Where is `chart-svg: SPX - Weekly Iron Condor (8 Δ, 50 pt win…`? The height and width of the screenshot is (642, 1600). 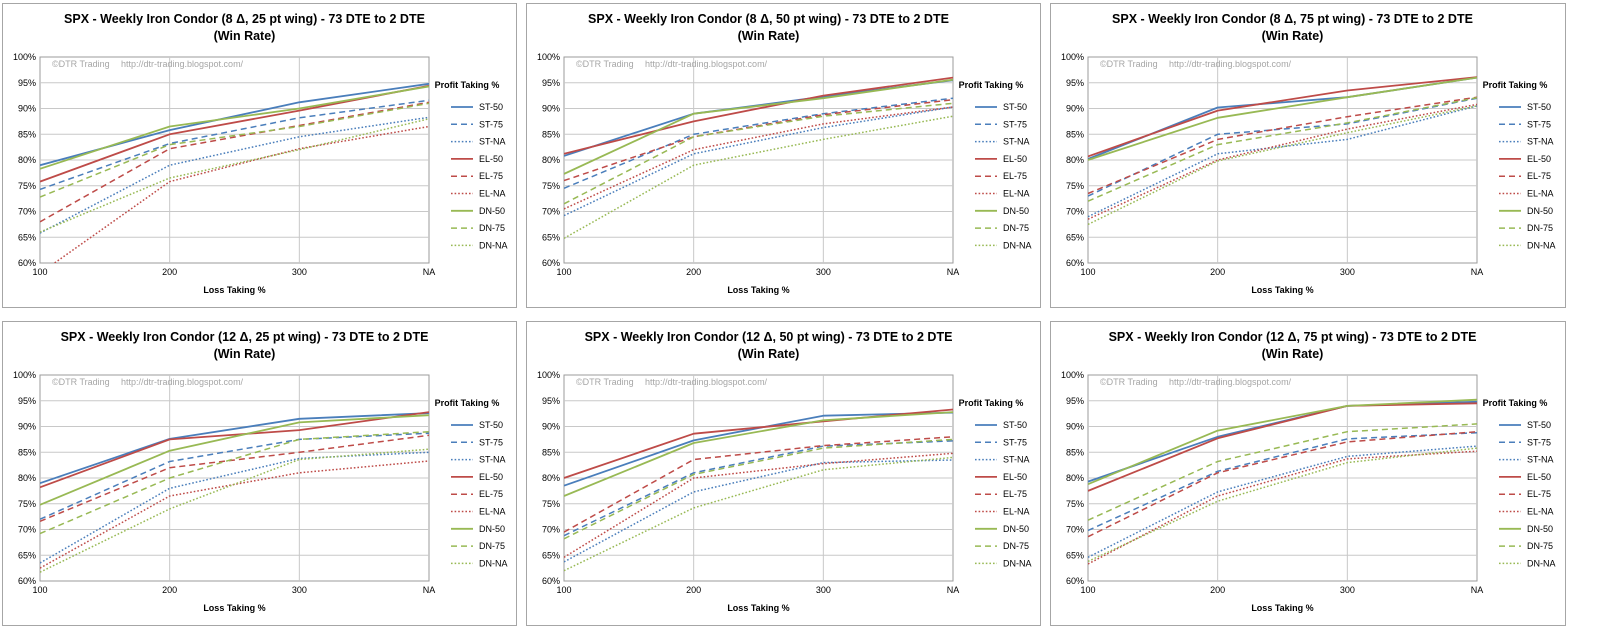
chart-svg: SPX - Weekly Iron Condor (8 Δ, 50 pt win… is located at coordinates (784, 153).